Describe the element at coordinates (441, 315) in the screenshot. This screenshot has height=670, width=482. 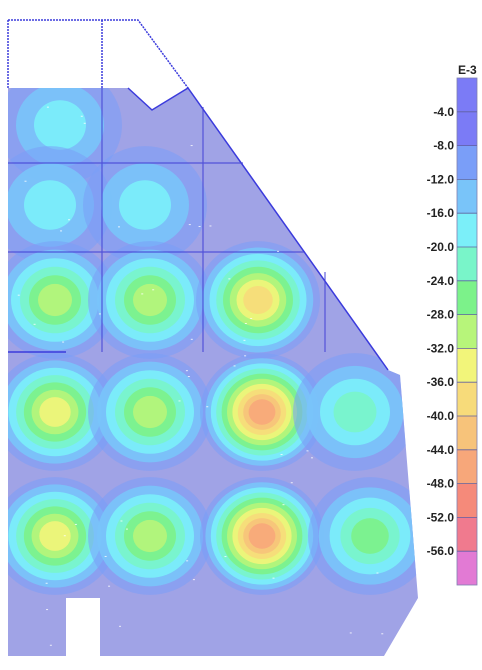
I see `legend-tick-label: -28.0` at that location.